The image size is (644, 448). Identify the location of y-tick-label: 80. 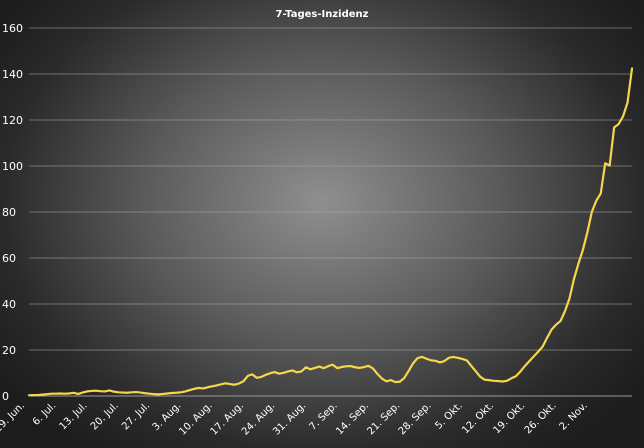
(9, 212).